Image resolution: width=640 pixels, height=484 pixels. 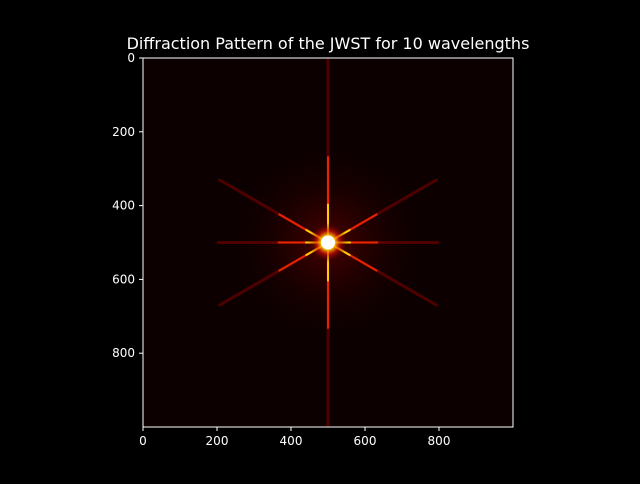 I want to click on x-tick-label: 600, so click(x=365, y=441).